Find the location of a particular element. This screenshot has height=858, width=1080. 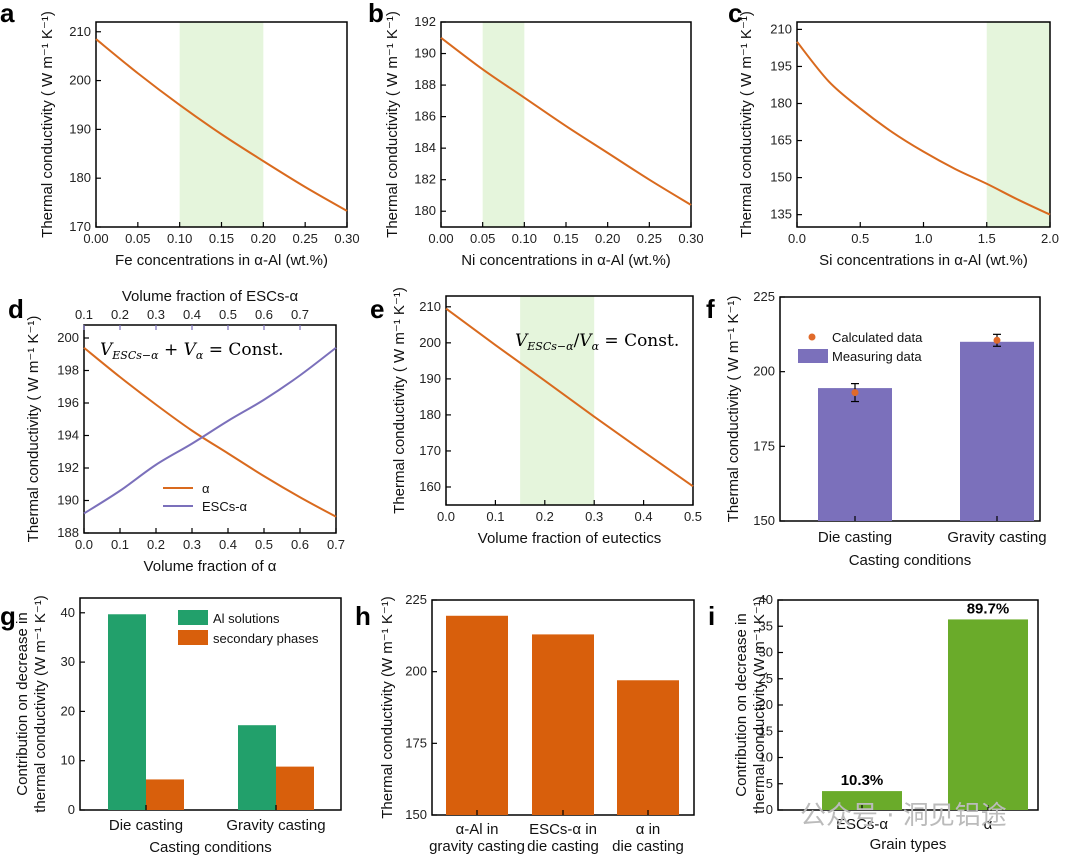

x-tick-label-line1: ESCs-α in is located at coordinates (563, 829).